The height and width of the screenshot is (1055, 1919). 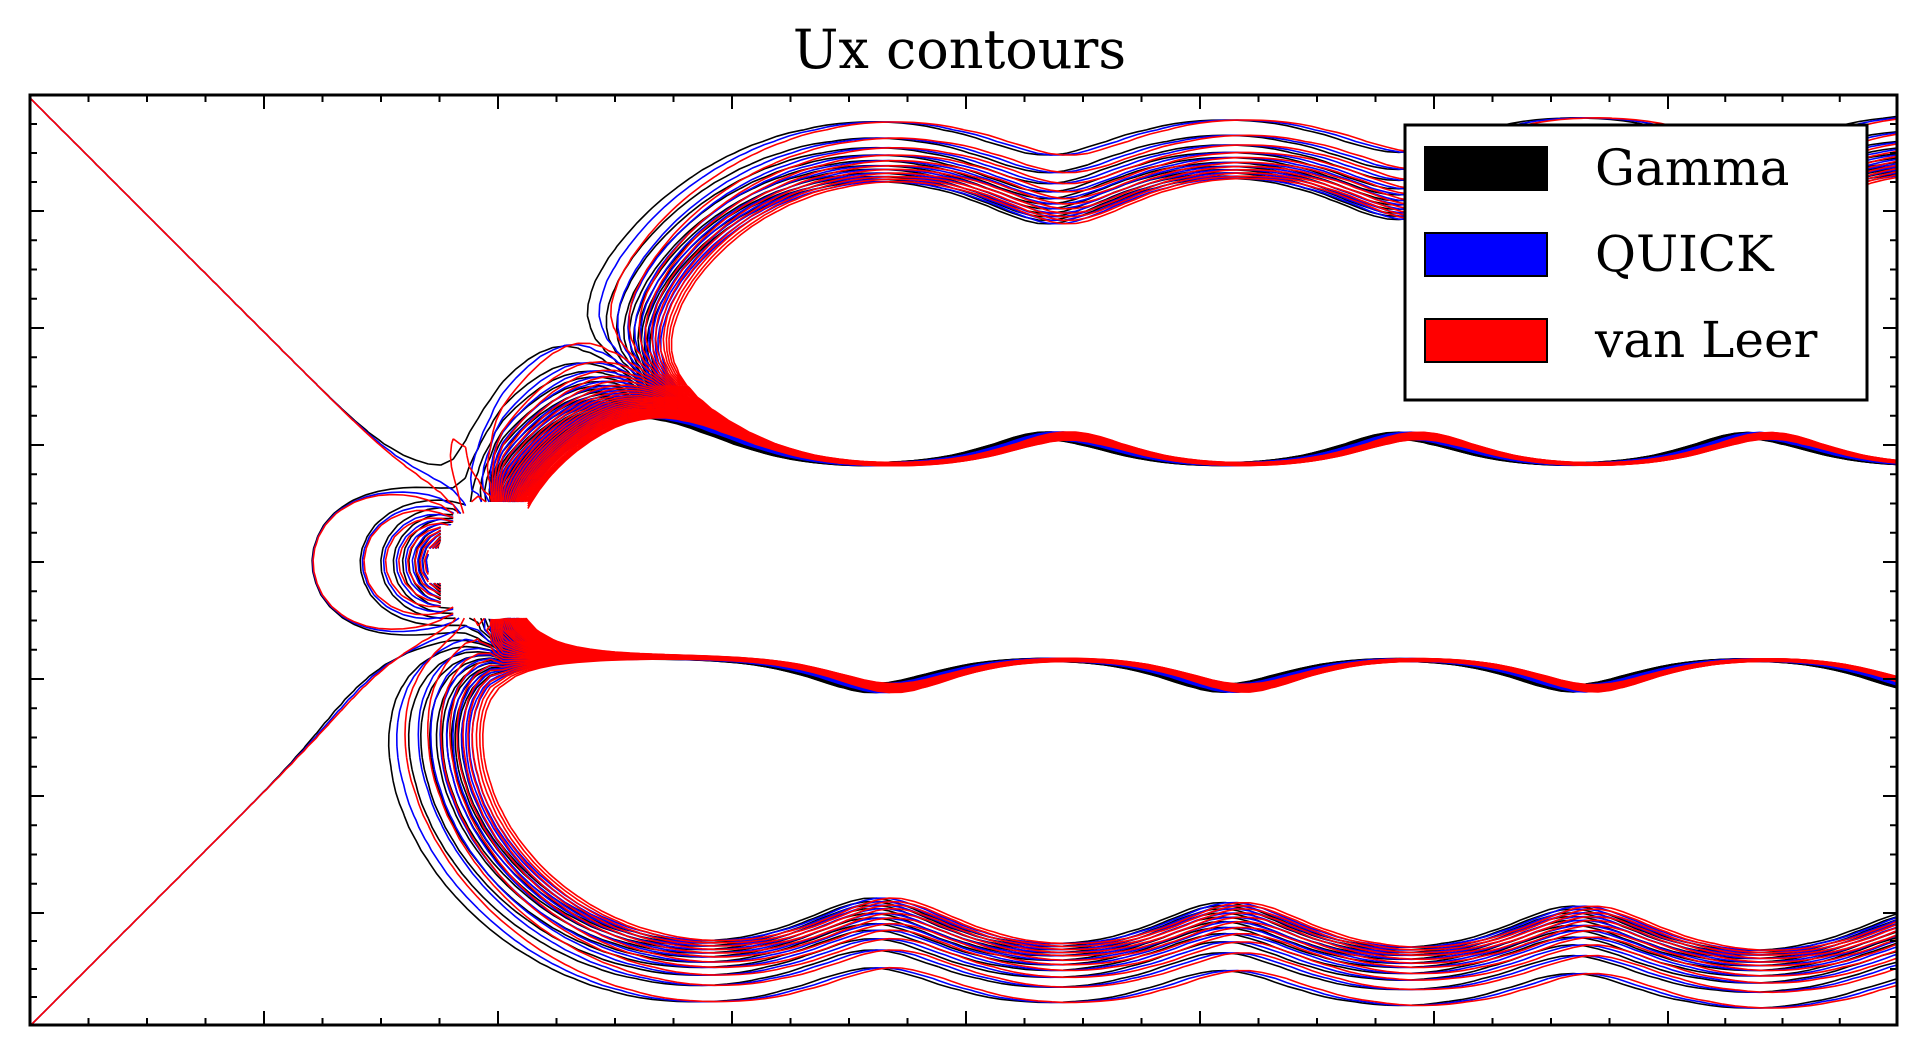 What do you see at coordinates (1685, 254) in the screenshot?
I see `legend-label: QUICK` at bounding box center [1685, 254].